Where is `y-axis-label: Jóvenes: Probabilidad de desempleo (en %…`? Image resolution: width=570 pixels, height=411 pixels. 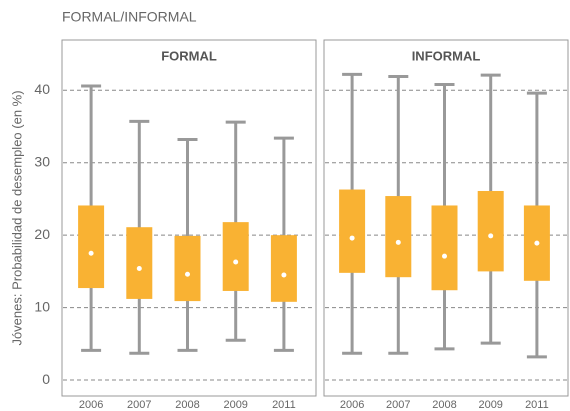 y-axis-label: Jóvenes: Probabilidad de desempleo (en %… is located at coordinates (16, 217).